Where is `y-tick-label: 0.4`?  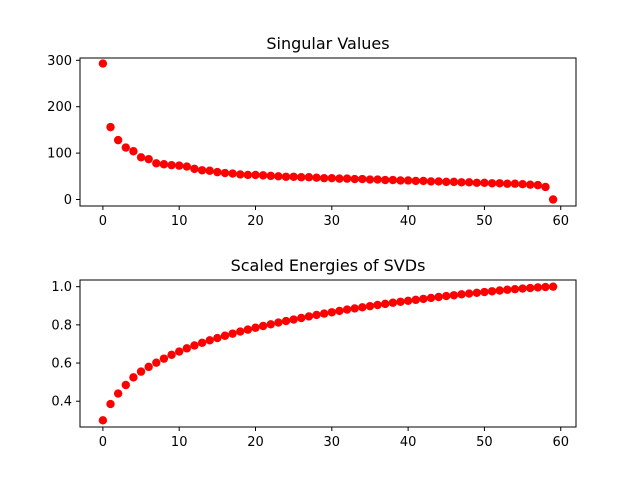 y-tick-label: 0.4 is located at coordinates (61, 402).